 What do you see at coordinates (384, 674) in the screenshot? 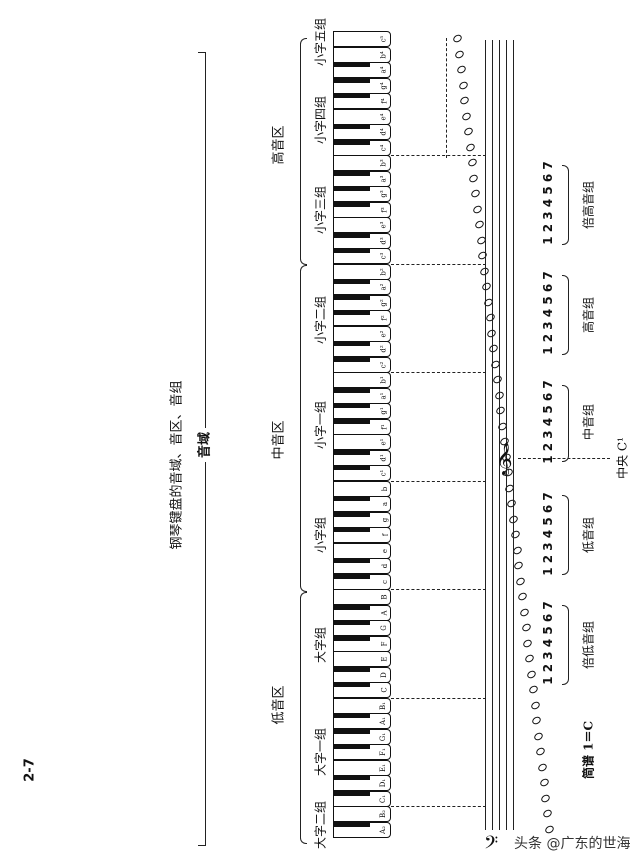
I see `key-label: D` at bounding box center [384, 674].